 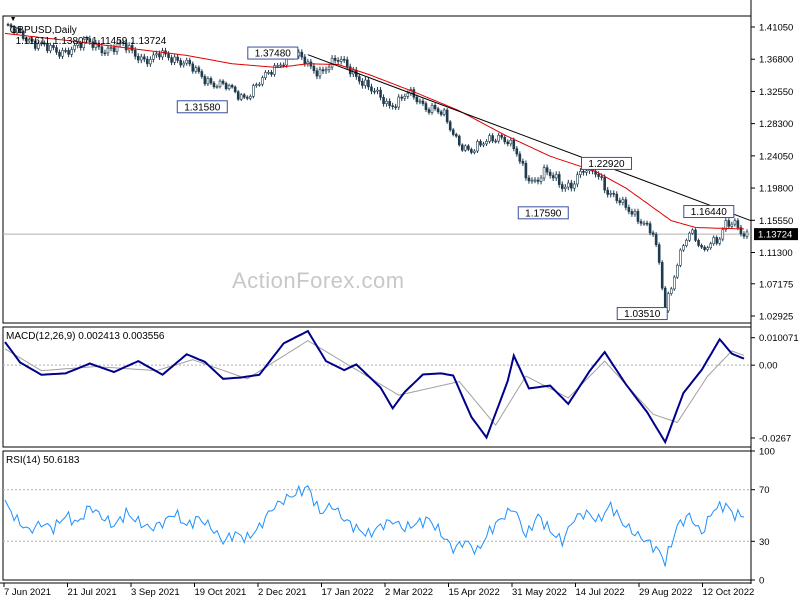 What do you see at coordinates (43, 30) in the screenshot?
I see `symbol-timeframe: GBPUSD,Daily` at bounding box center [43, 30].